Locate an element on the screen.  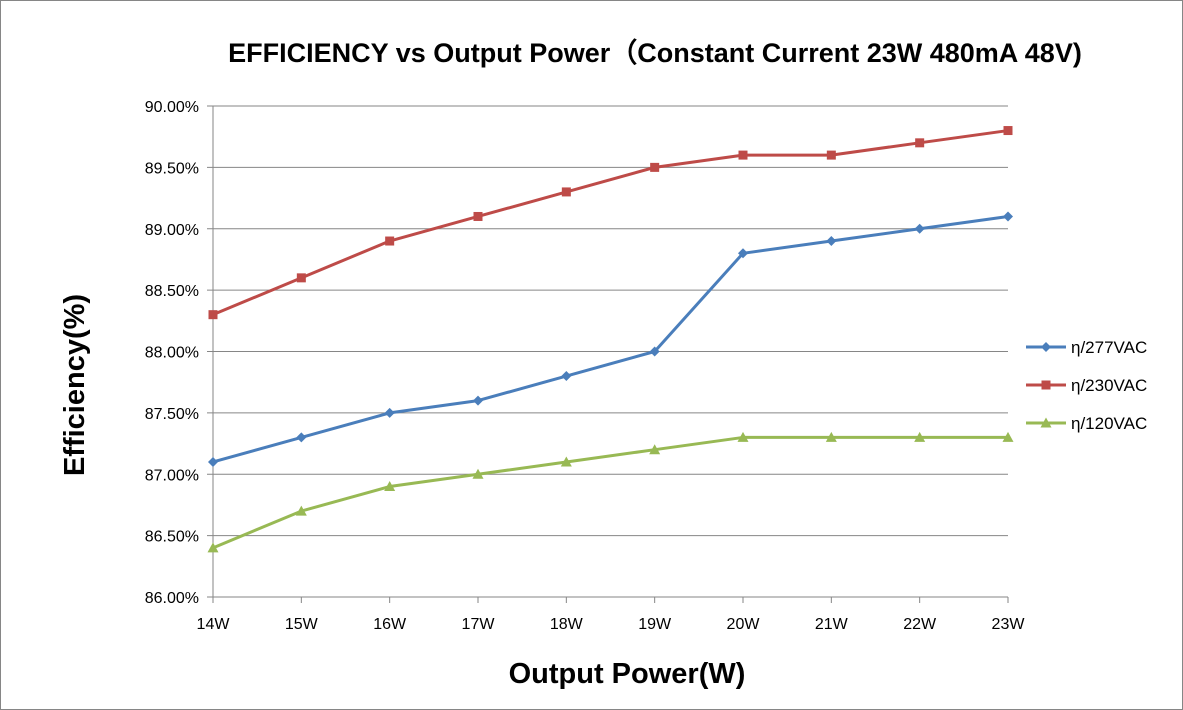
x-tick-label: 17W is located at coordinates (479, 624).